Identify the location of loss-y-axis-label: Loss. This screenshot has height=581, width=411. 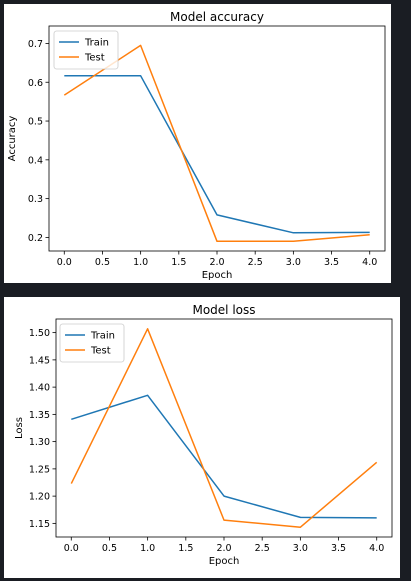
(19, 428).